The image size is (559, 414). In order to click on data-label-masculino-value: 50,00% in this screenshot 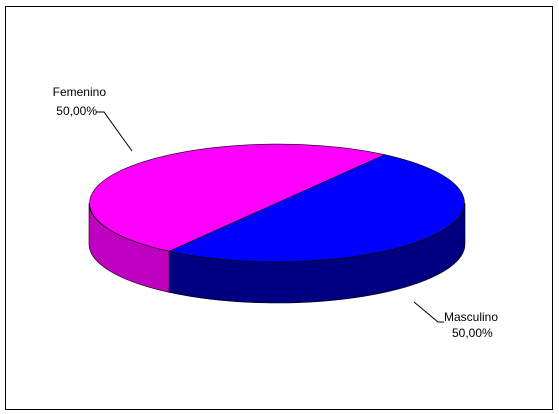, I will do `click(472, 333)`.